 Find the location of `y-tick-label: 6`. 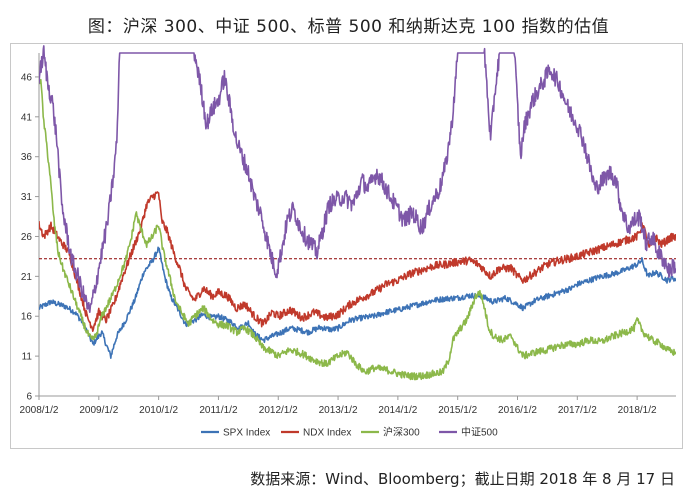

y-tick-label: 6 is located at coordinates (29, 397).